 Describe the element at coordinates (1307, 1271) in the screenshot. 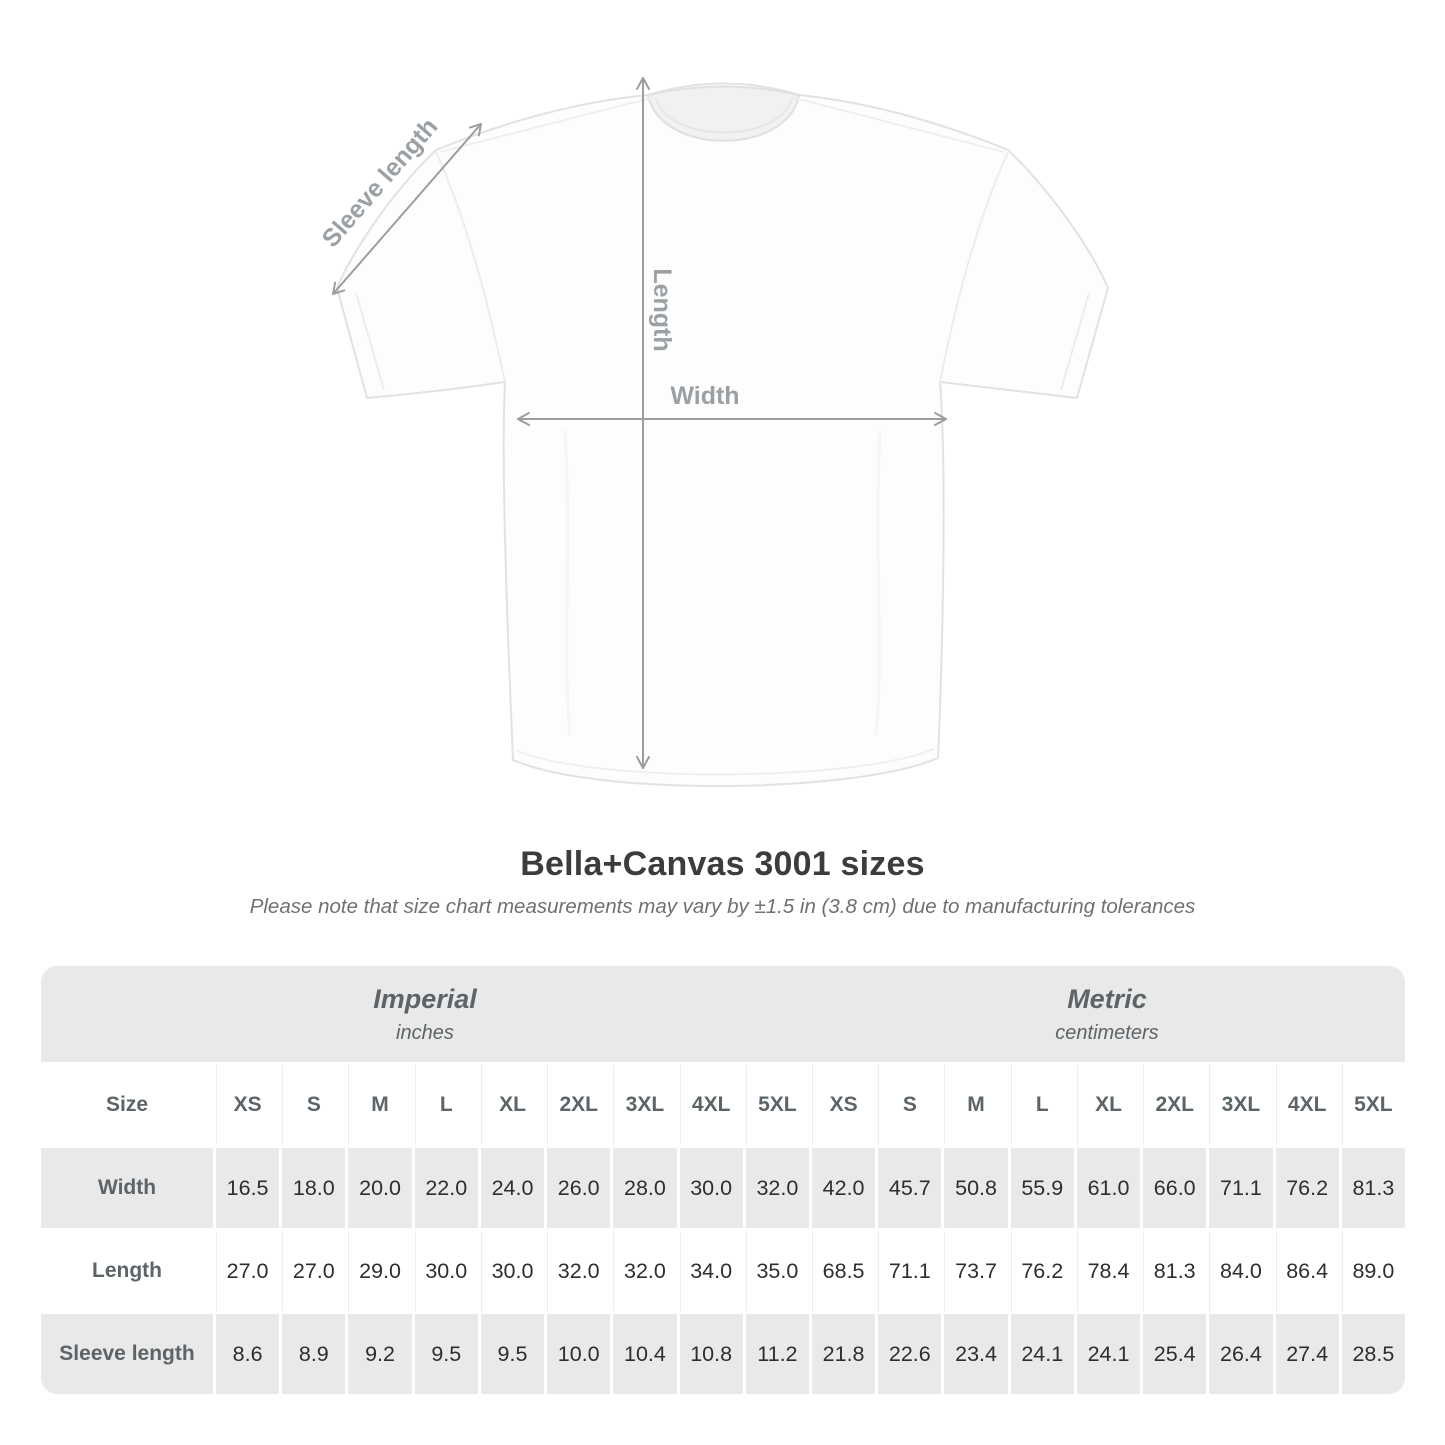

I see `value-cell: 86.4` at that location.